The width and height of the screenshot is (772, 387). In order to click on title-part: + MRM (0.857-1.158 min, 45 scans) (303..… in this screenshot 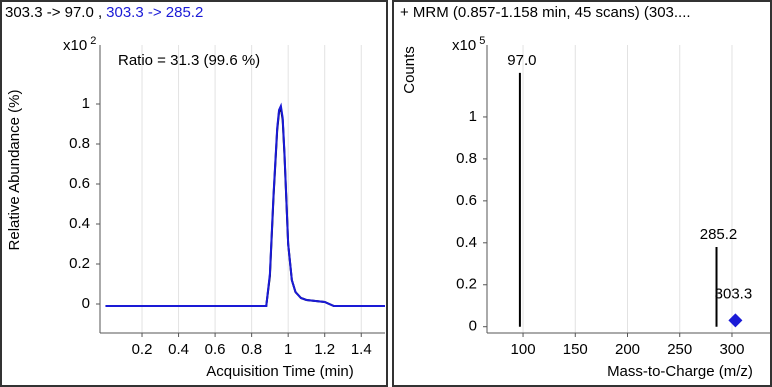, I will do `click(545, 12)`.